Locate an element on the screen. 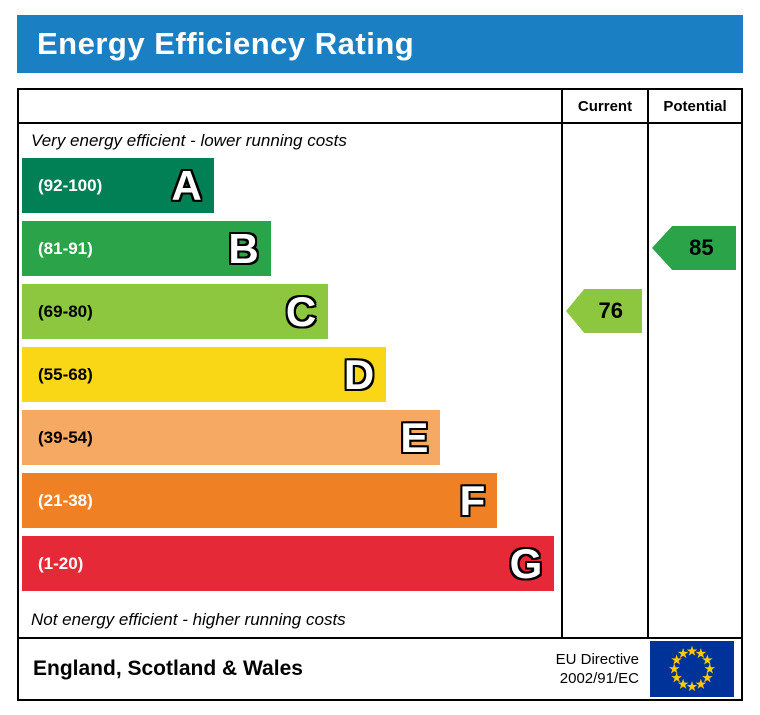  region-label: England, Scotland & Wales is located at coordinates (168, 668).